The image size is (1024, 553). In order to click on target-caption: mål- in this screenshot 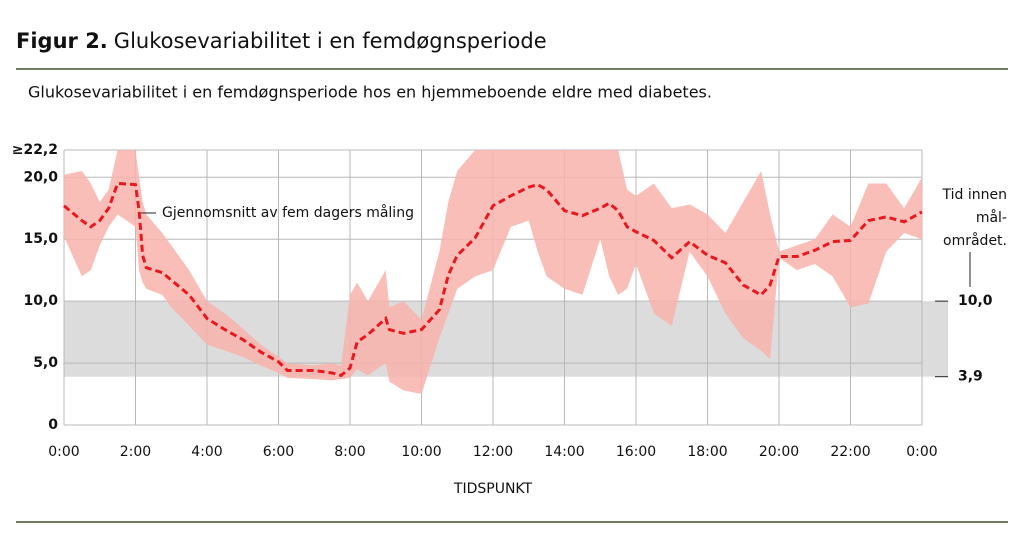, I will do `click(991, 217)`.